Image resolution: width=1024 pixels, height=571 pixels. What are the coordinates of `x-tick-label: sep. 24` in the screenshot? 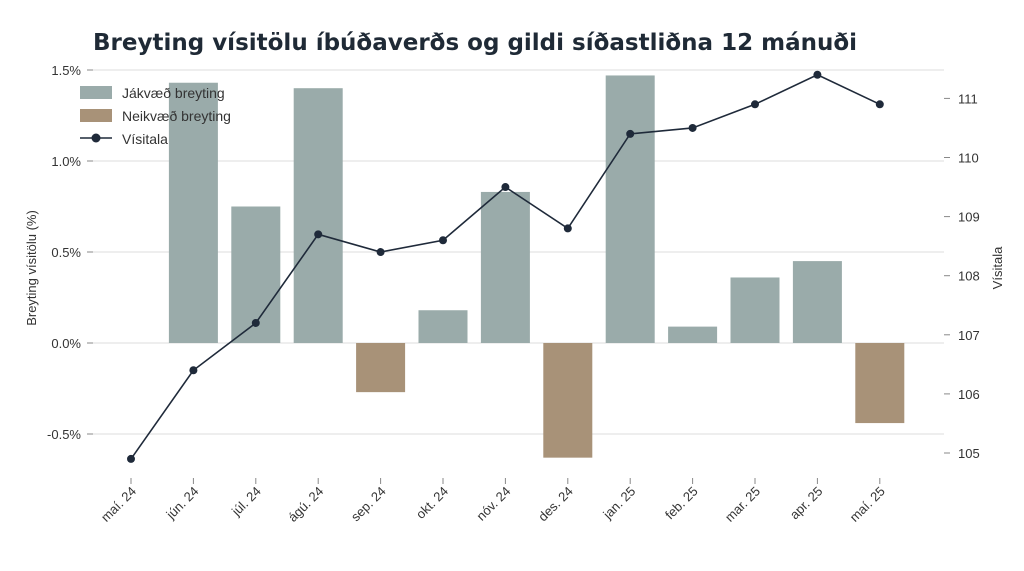 It's located at (368, 504).